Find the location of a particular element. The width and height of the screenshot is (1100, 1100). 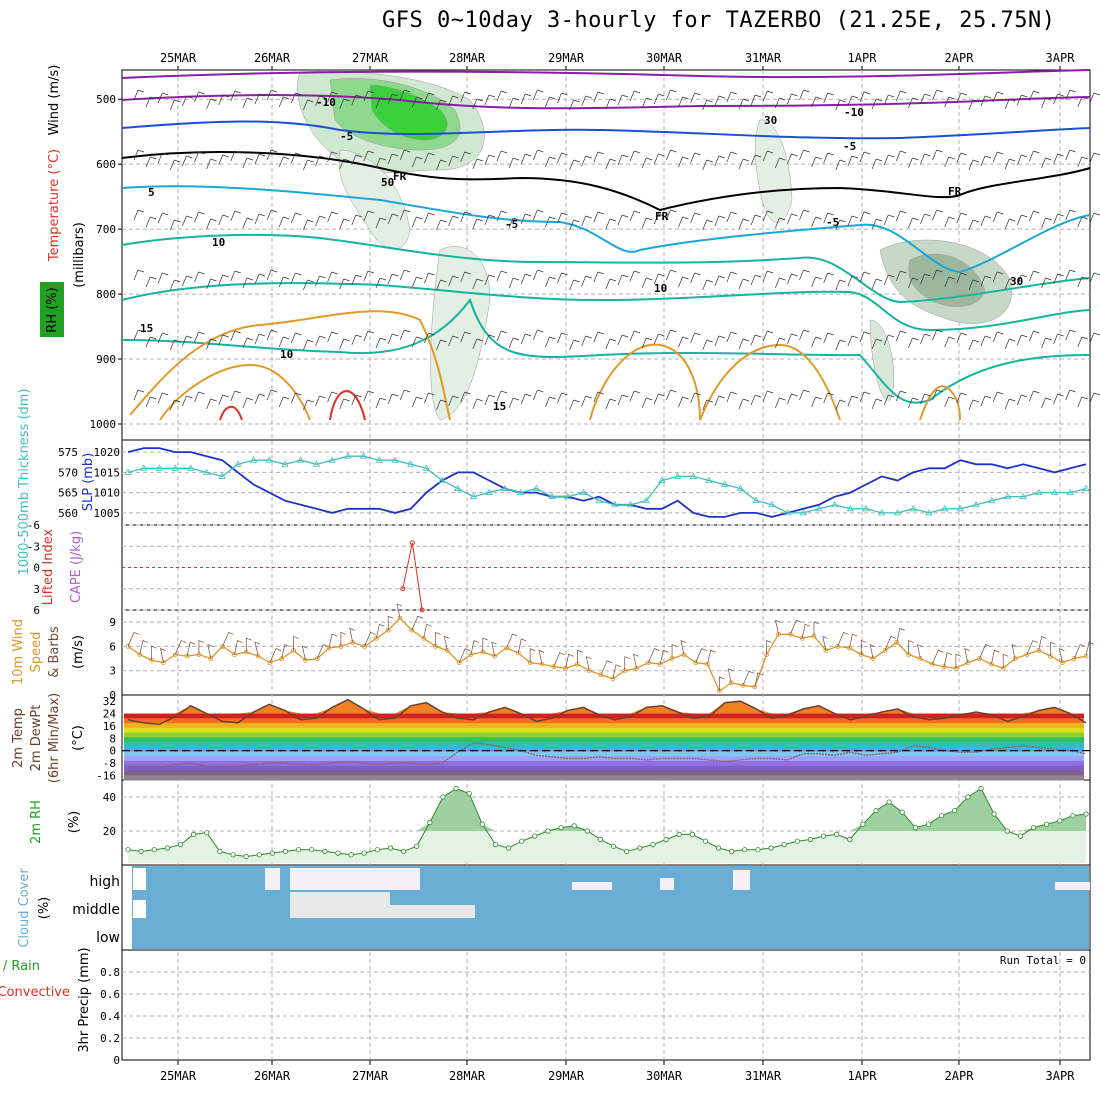

cloud-low-label: low is located at coordinates (108, 938).